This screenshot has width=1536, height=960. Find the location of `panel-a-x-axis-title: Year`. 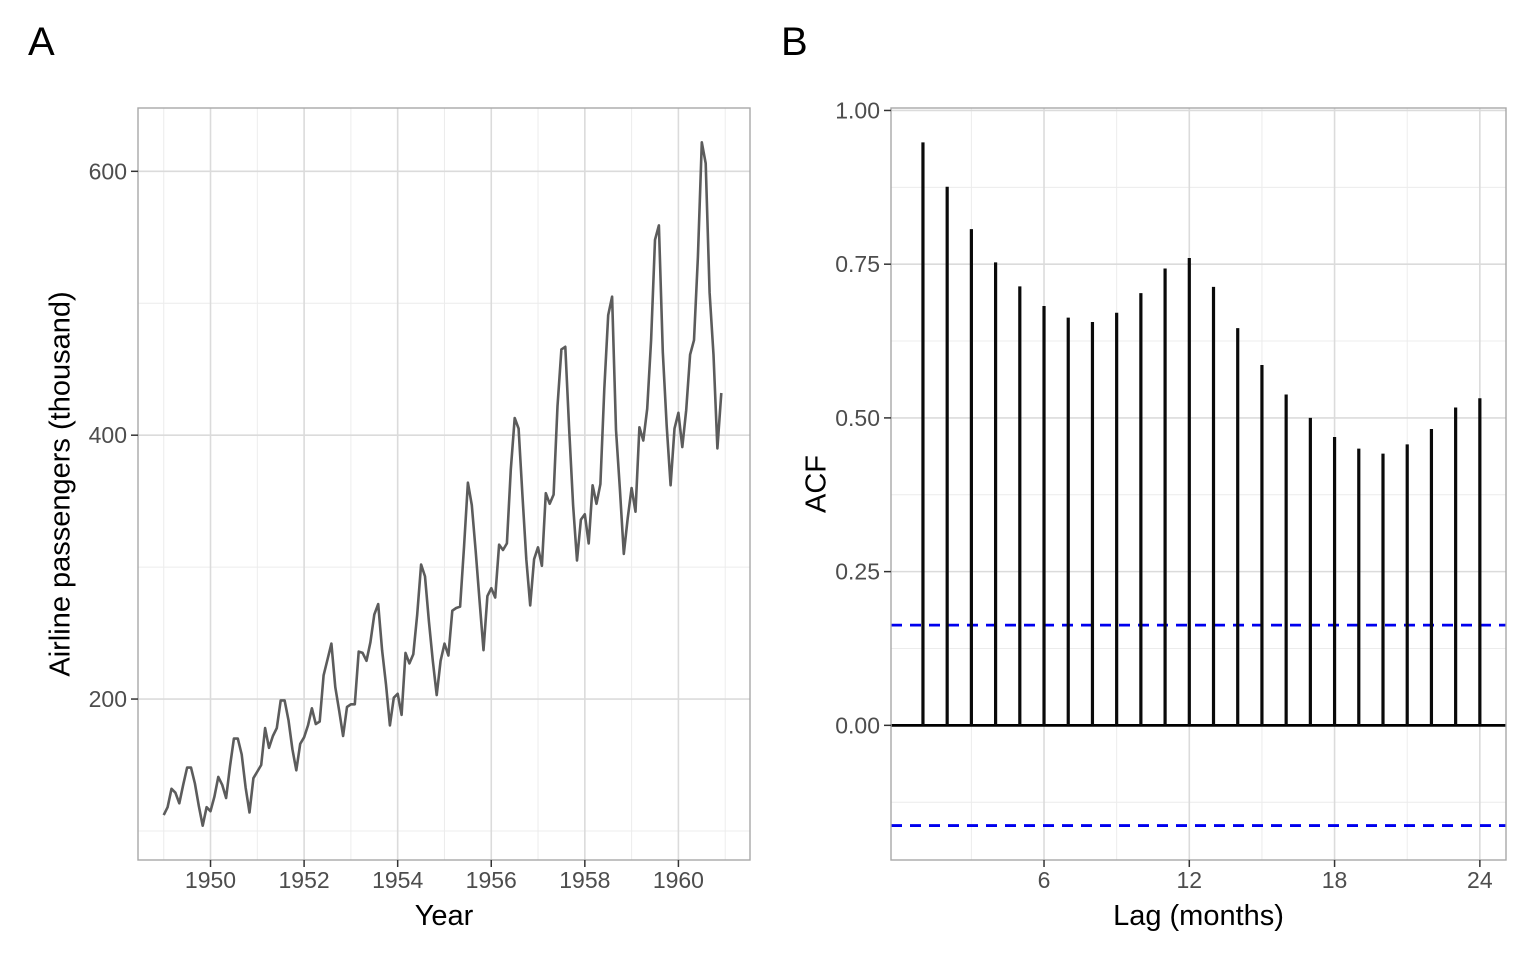

panel-a-x-axis-title: Year is located at coordinates (444, 916).